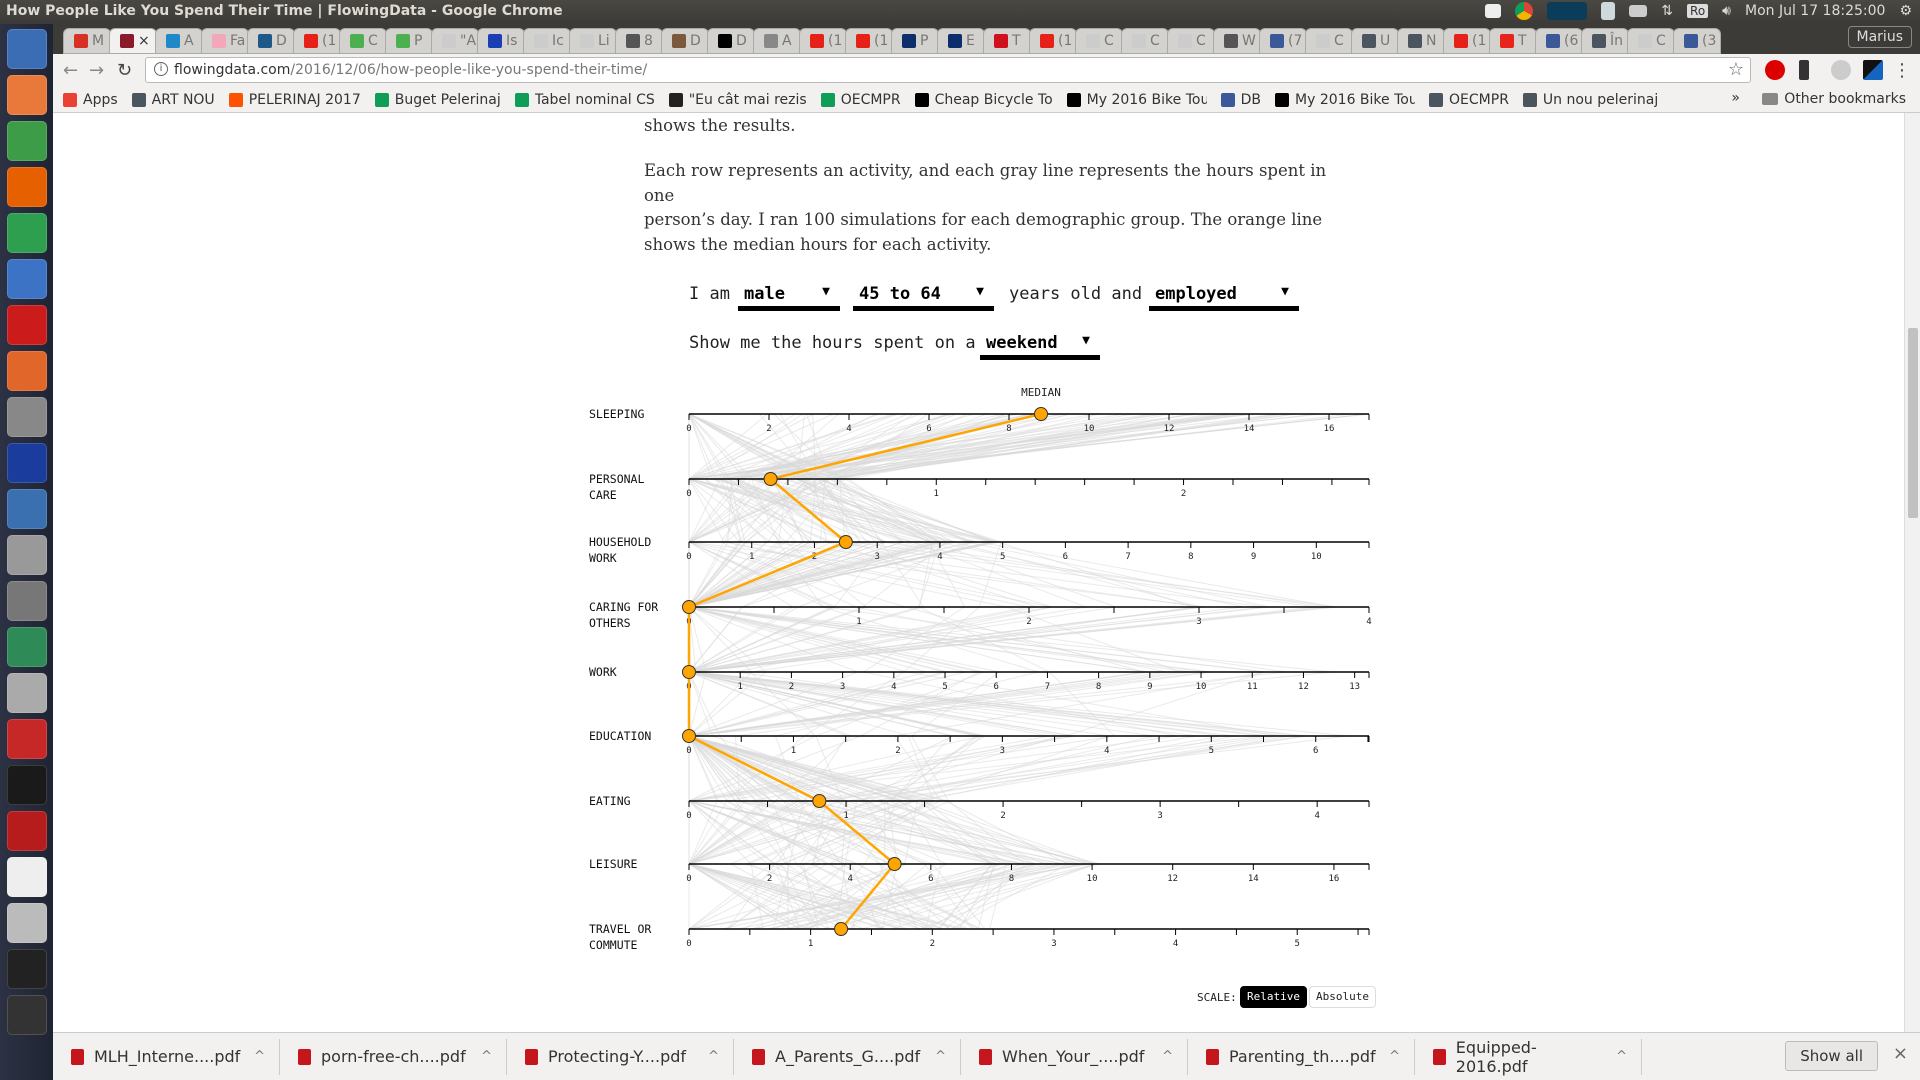  What do you see at coordinates (1237, 41) in the screenshot?
I see `browser-tab: W` at bounding box center [1237, 41].